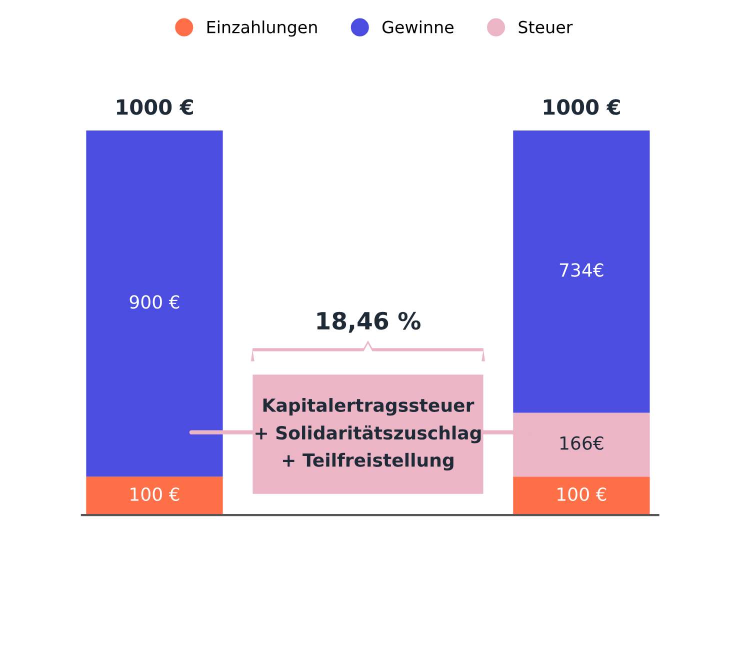 The image size is (738, 654). What do you see at coordinates (582, 270) in the screenshot?
I see `data-label: 734€` at bounding box center [582, 270].